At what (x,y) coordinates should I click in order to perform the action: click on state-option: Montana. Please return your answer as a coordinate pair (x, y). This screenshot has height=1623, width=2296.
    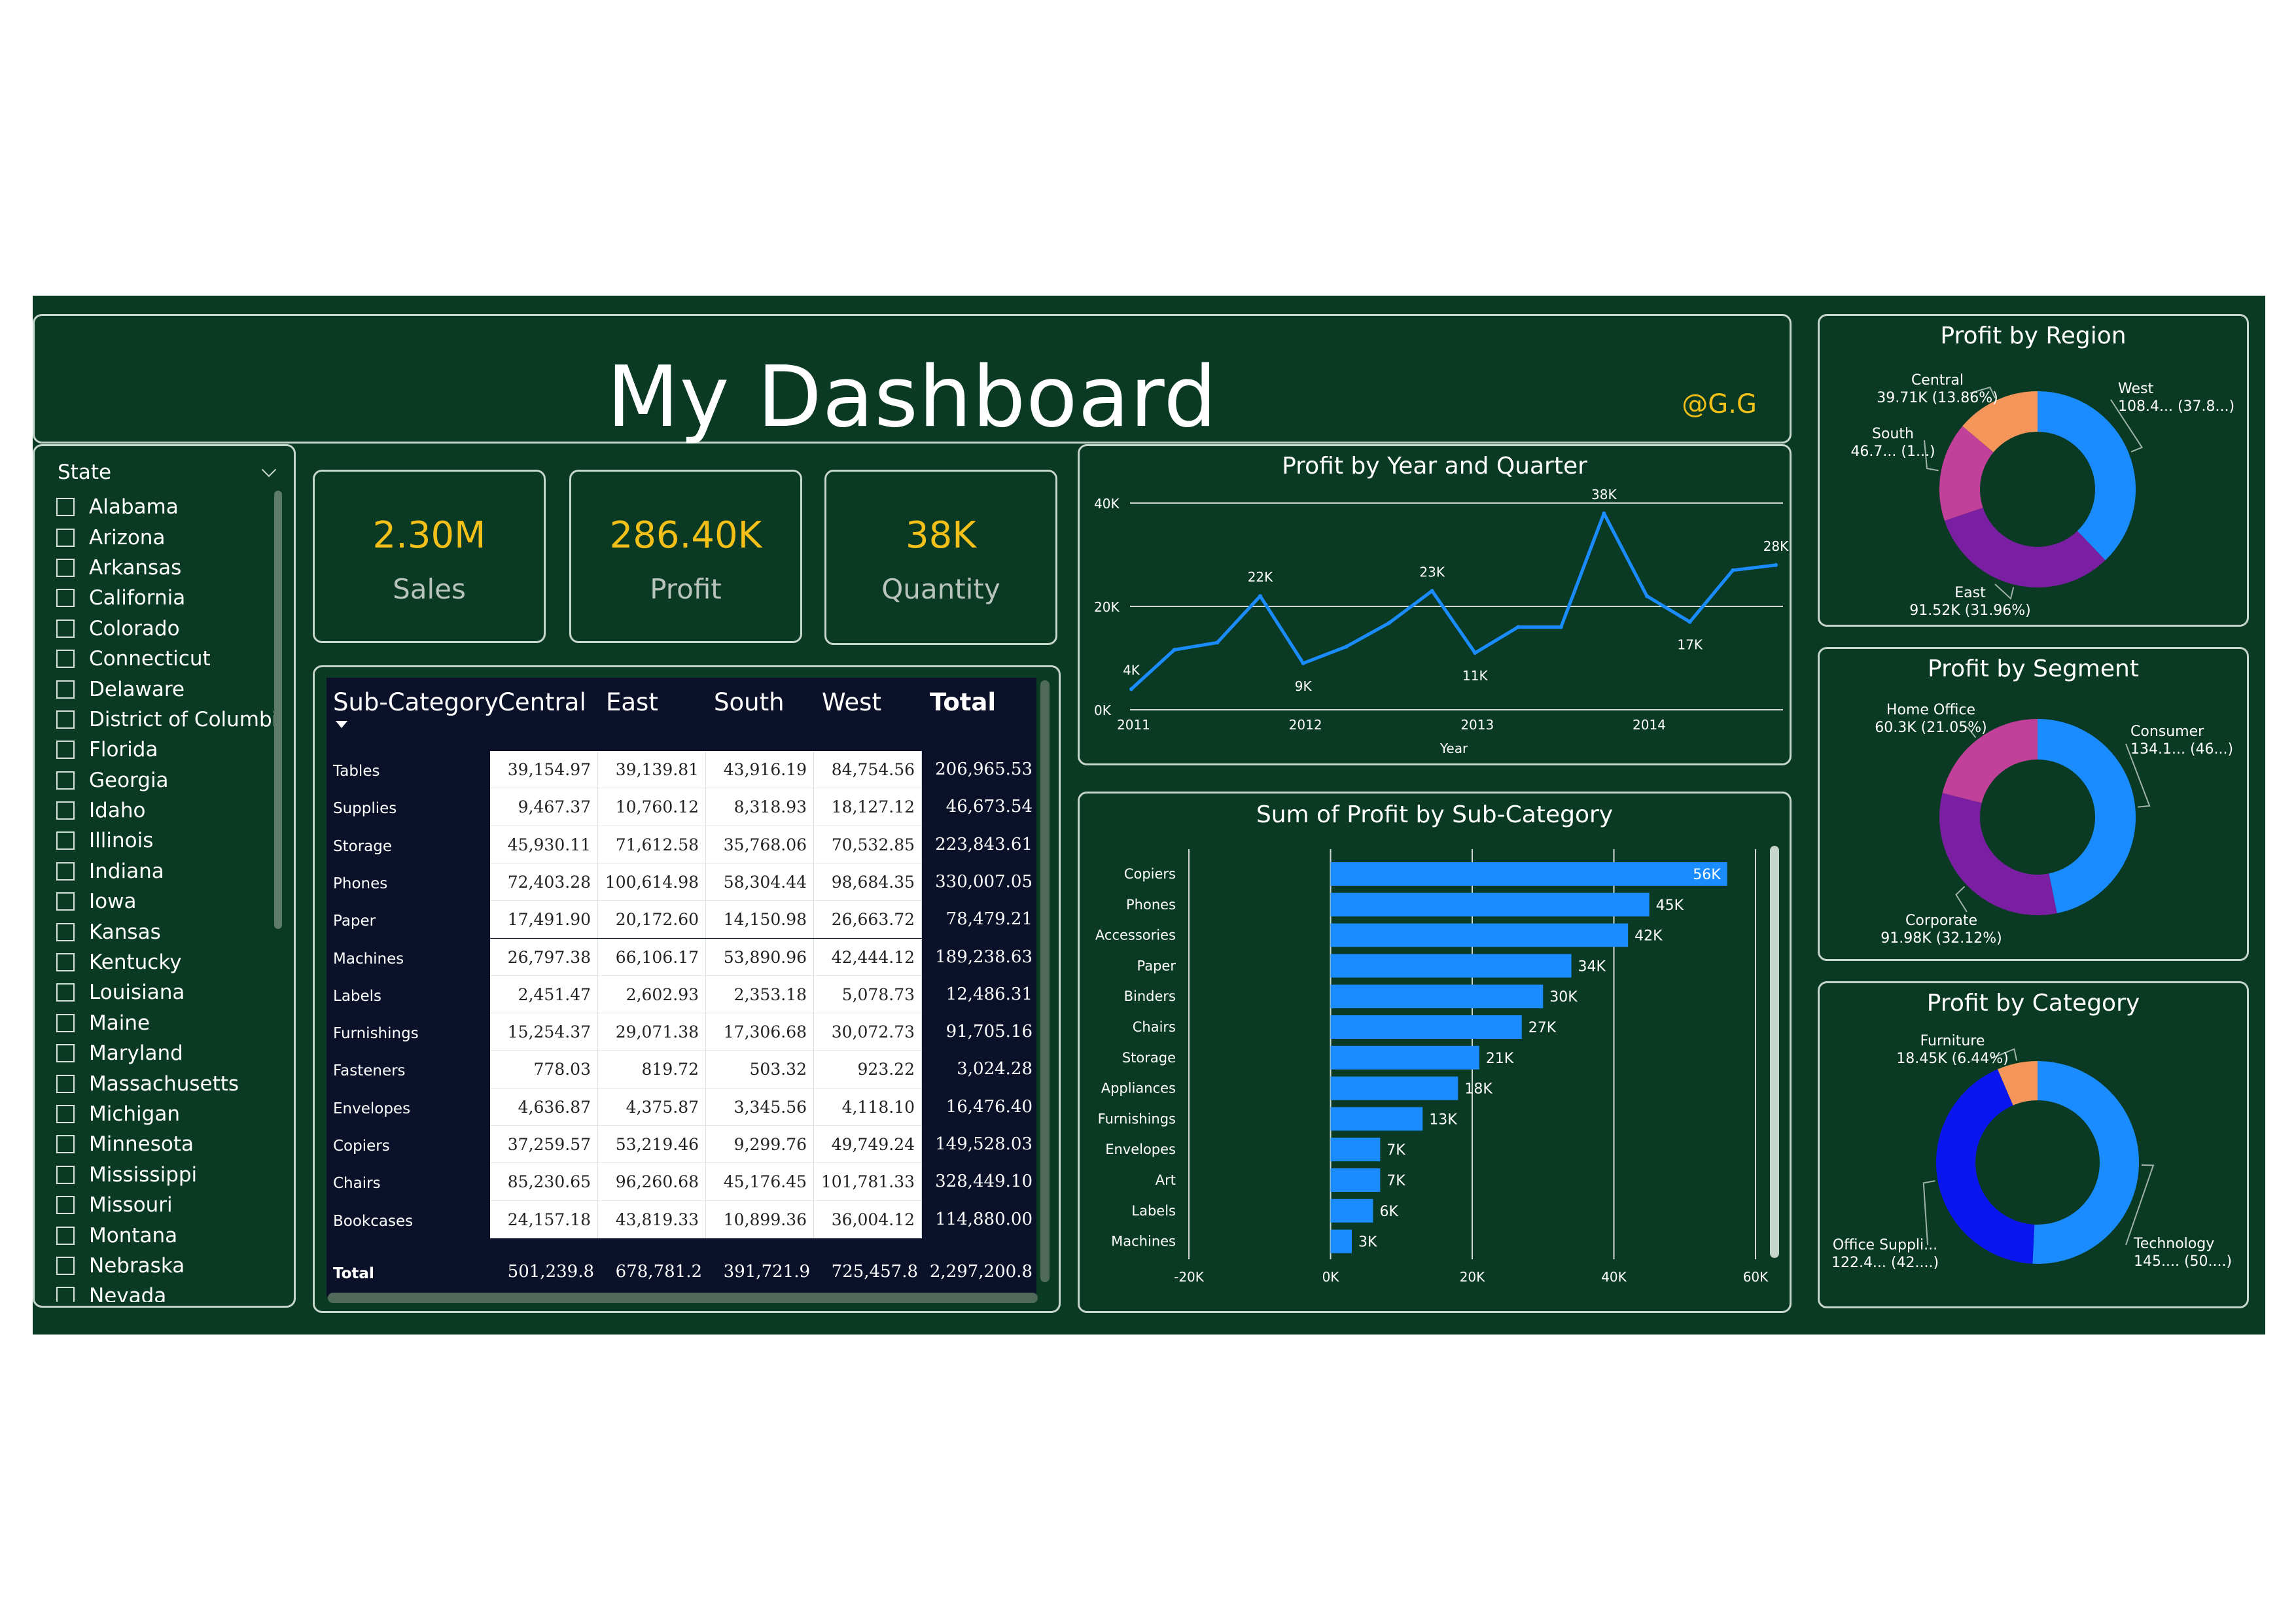
    Looking at the image, I should click on (168, 1235).